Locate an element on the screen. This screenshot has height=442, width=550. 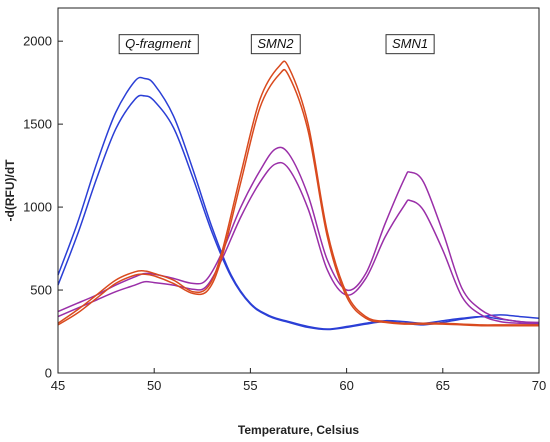
annotation-text: Q-fragment is located at coordinates (158, 43).